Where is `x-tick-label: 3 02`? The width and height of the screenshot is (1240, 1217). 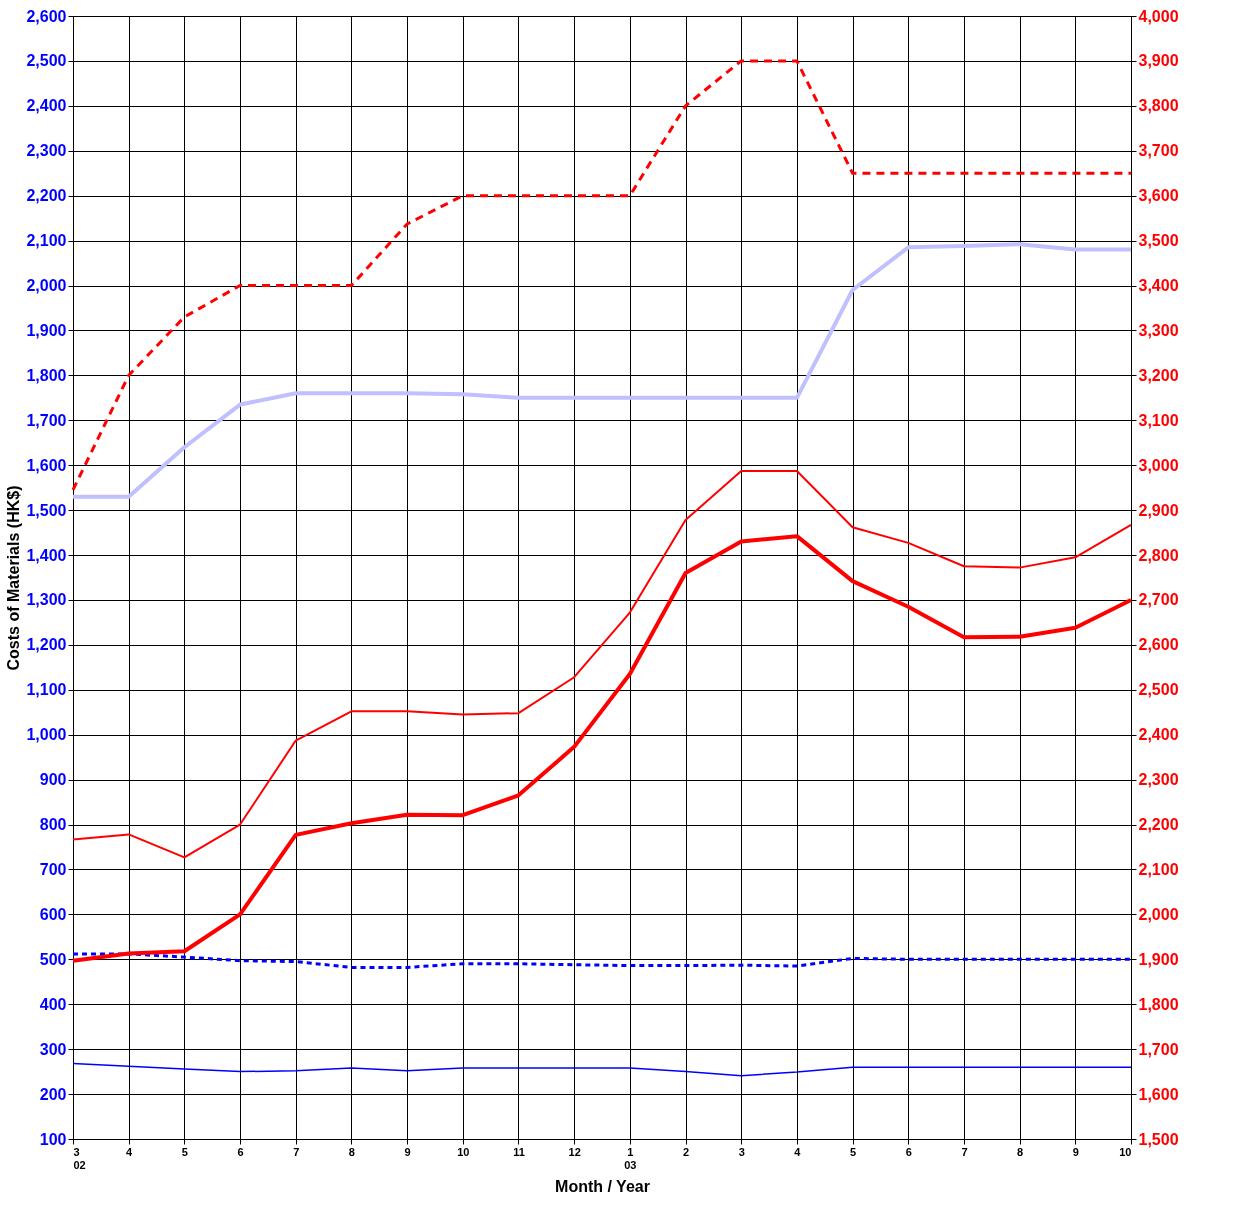
x-tick-label: 3 02 is located at coordinates (79, 1158).